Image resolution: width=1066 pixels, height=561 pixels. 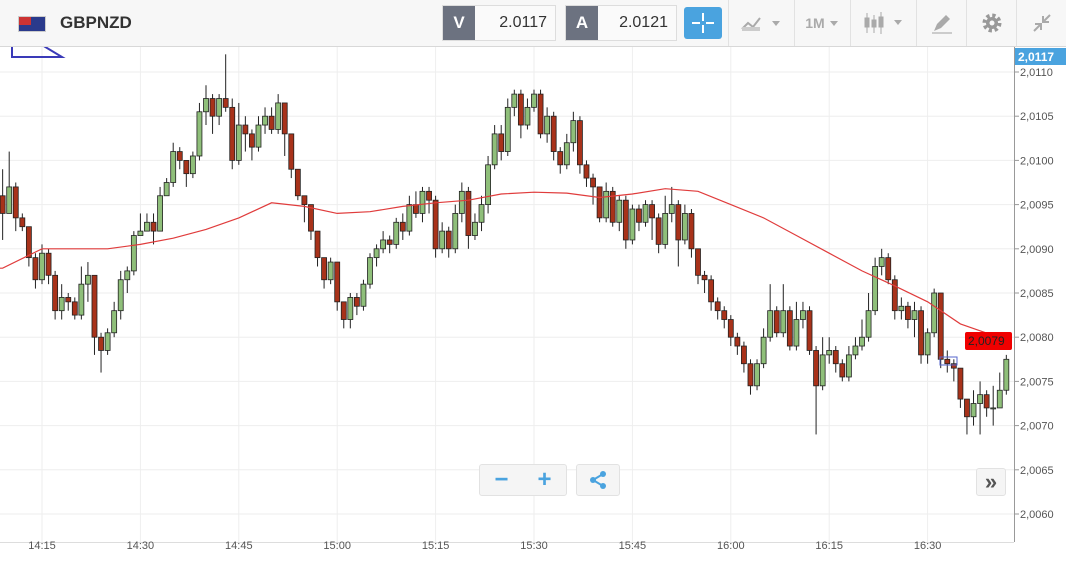 I want to click on y-tick-label: 2,0110, so click(x=1036, y=73).